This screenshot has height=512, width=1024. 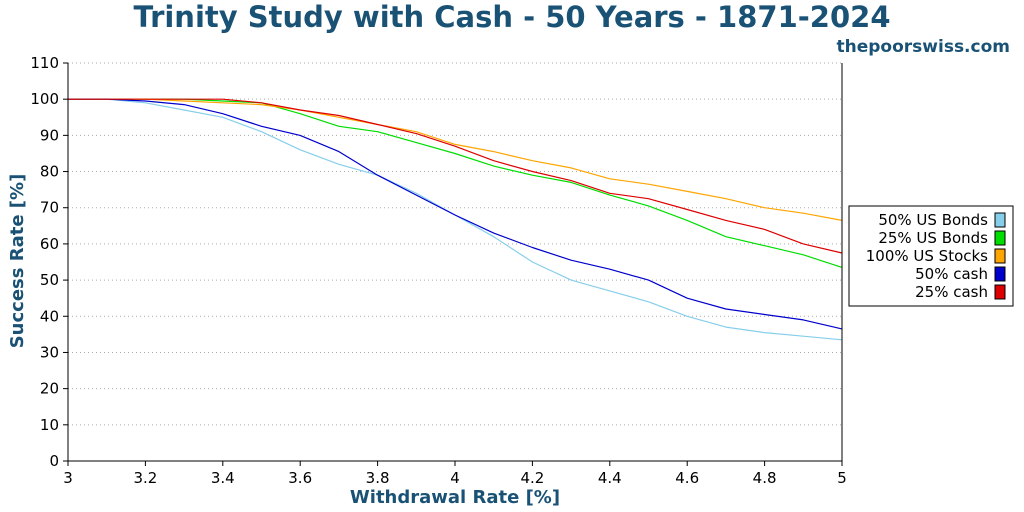 I want to click on x-tick-label: 4.8, so click(x=765, y=478).